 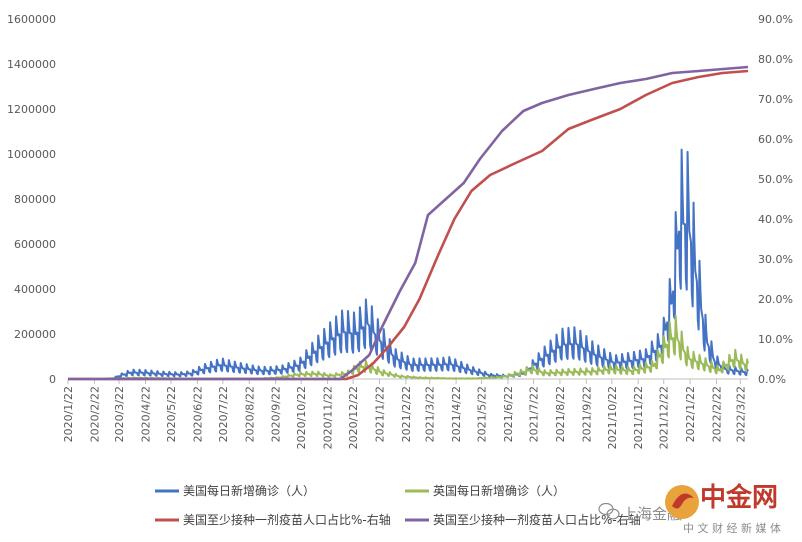 I want to click on x-tick-label: 2022/2/22, so click(x=717, y=414).